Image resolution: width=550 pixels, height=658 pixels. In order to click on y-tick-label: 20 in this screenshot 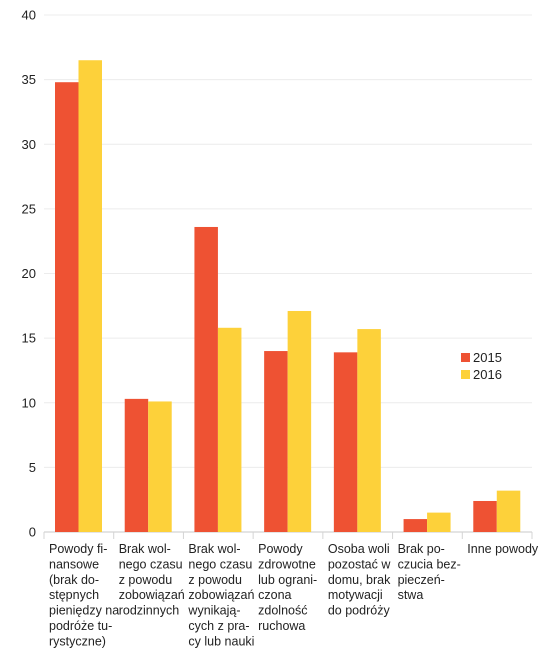, I will do `click(29, 273)`.